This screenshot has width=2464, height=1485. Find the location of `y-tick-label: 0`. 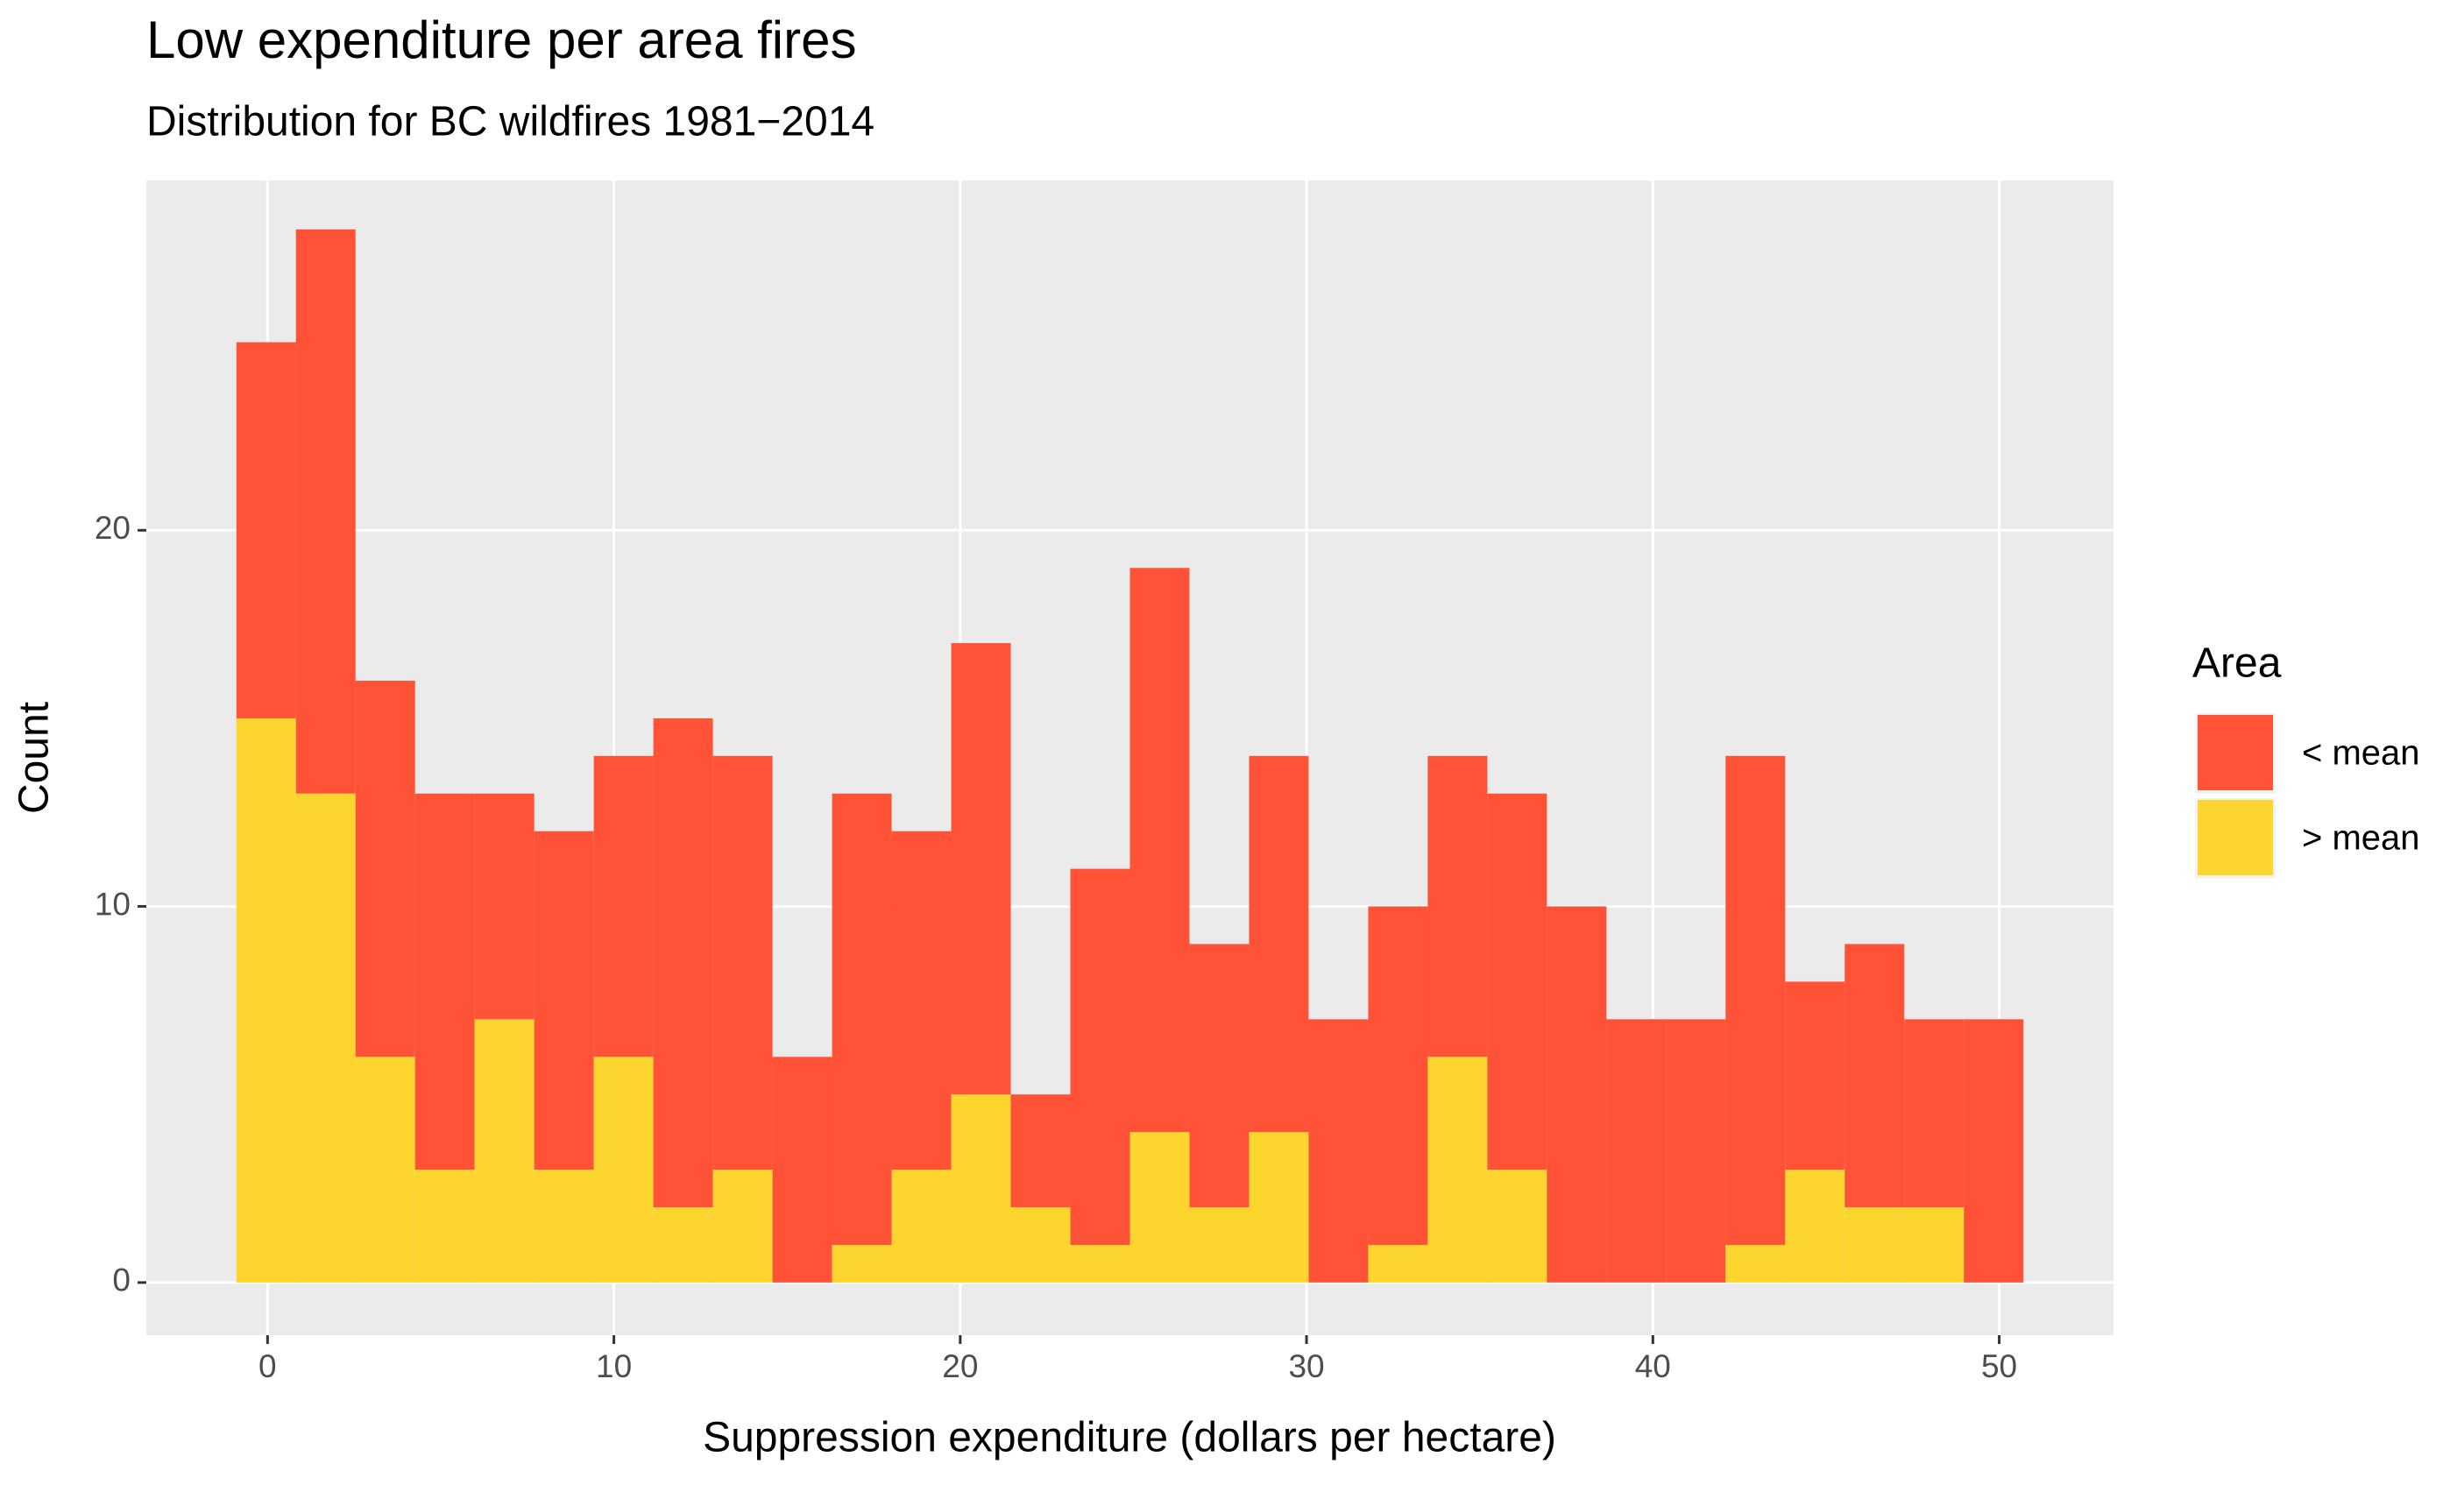

y-tick-label: 0 is located at coordinates (121, 1280).